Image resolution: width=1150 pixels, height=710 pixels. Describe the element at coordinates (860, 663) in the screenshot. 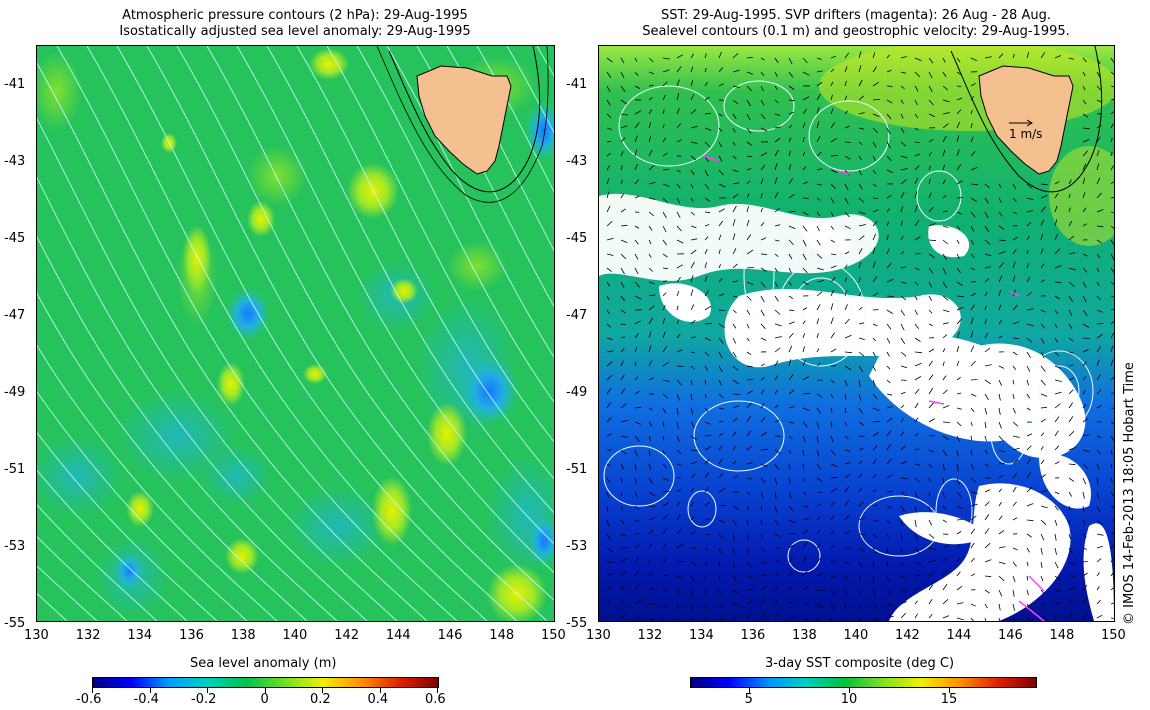

I see `sst-colorbar-label: 3-day SST composite (deg C)` at that location.